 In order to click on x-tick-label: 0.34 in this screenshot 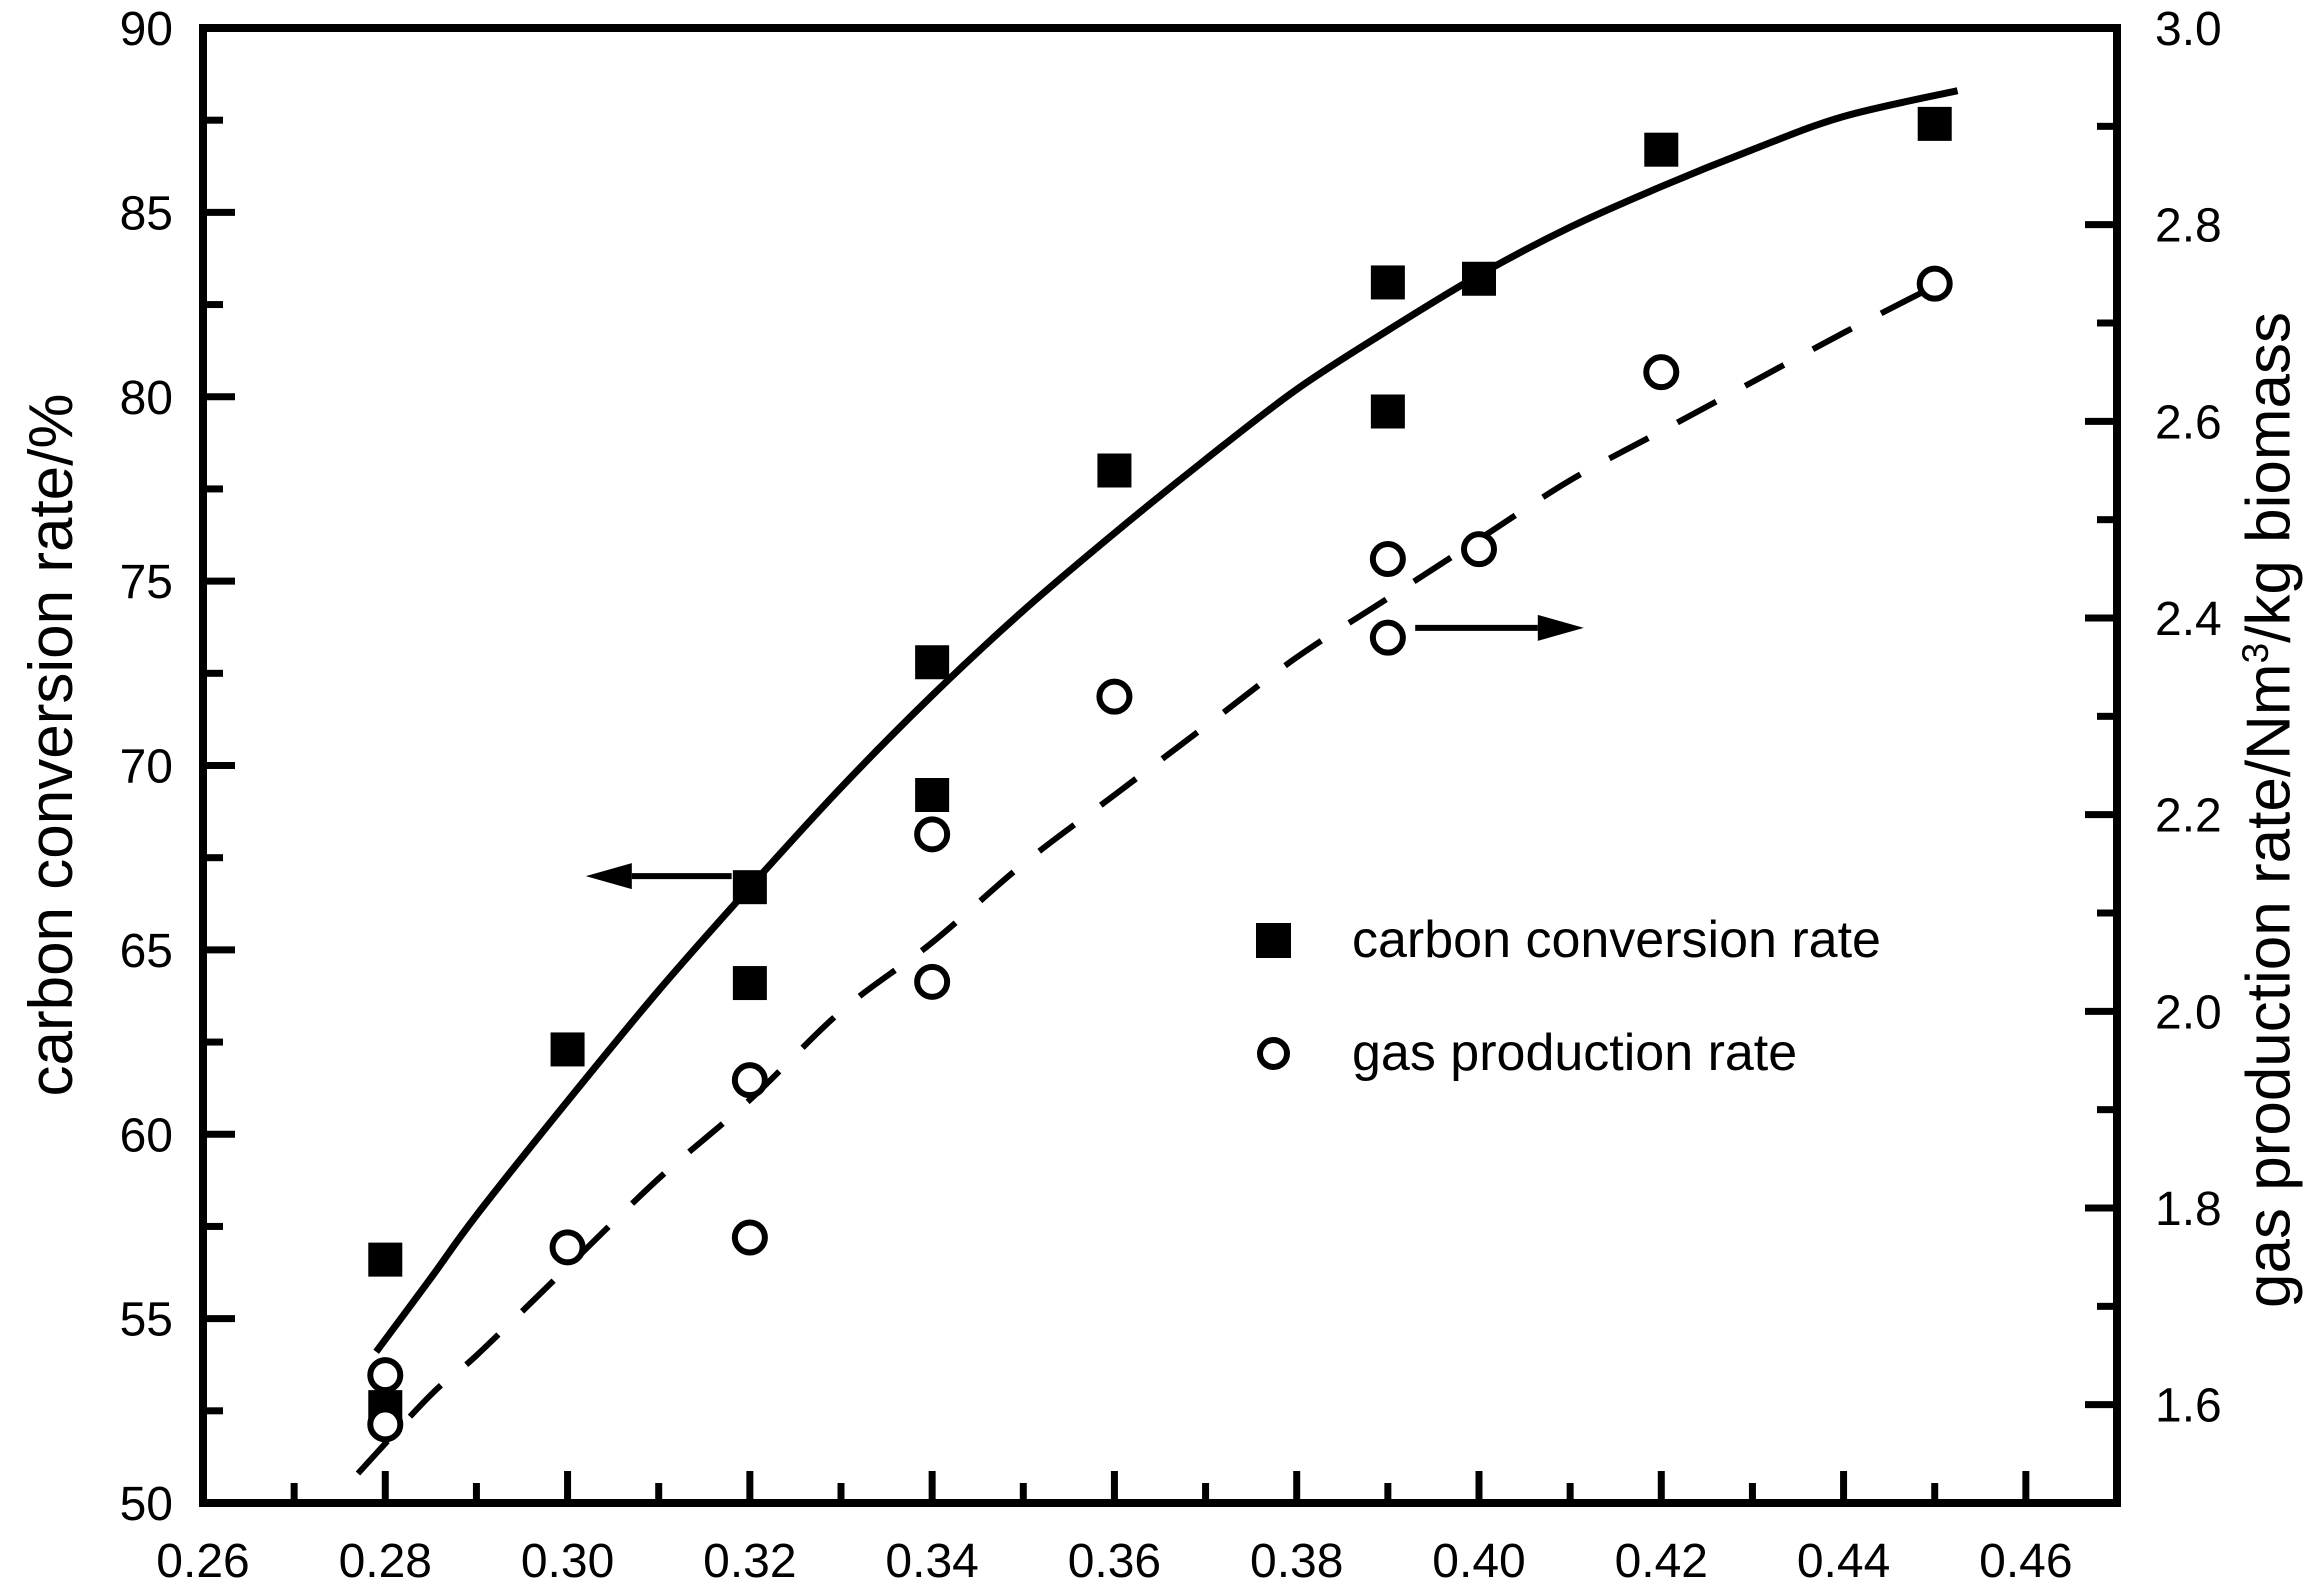, I will do `click(931, 1561)`.